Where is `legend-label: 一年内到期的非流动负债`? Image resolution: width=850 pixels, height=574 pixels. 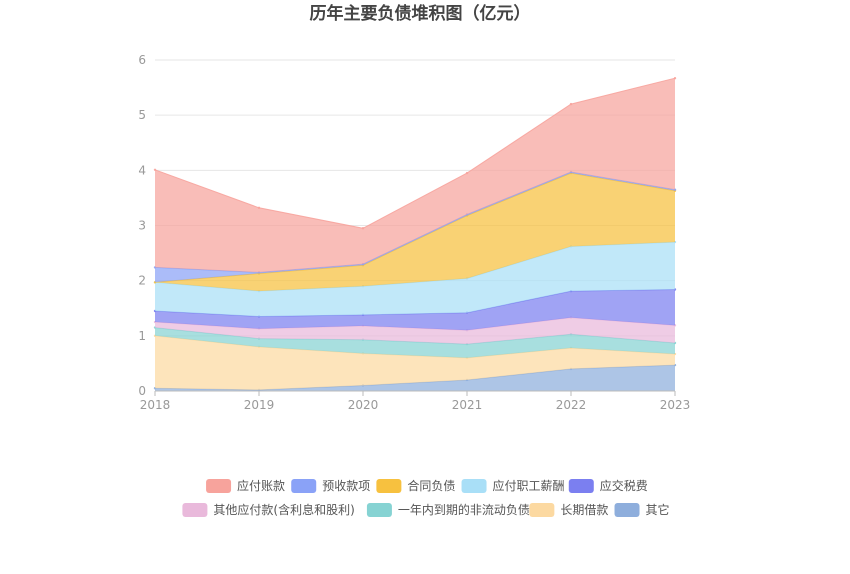
legend-label: 一年内到期的非流动负债 is located at coordinates (464, 509).